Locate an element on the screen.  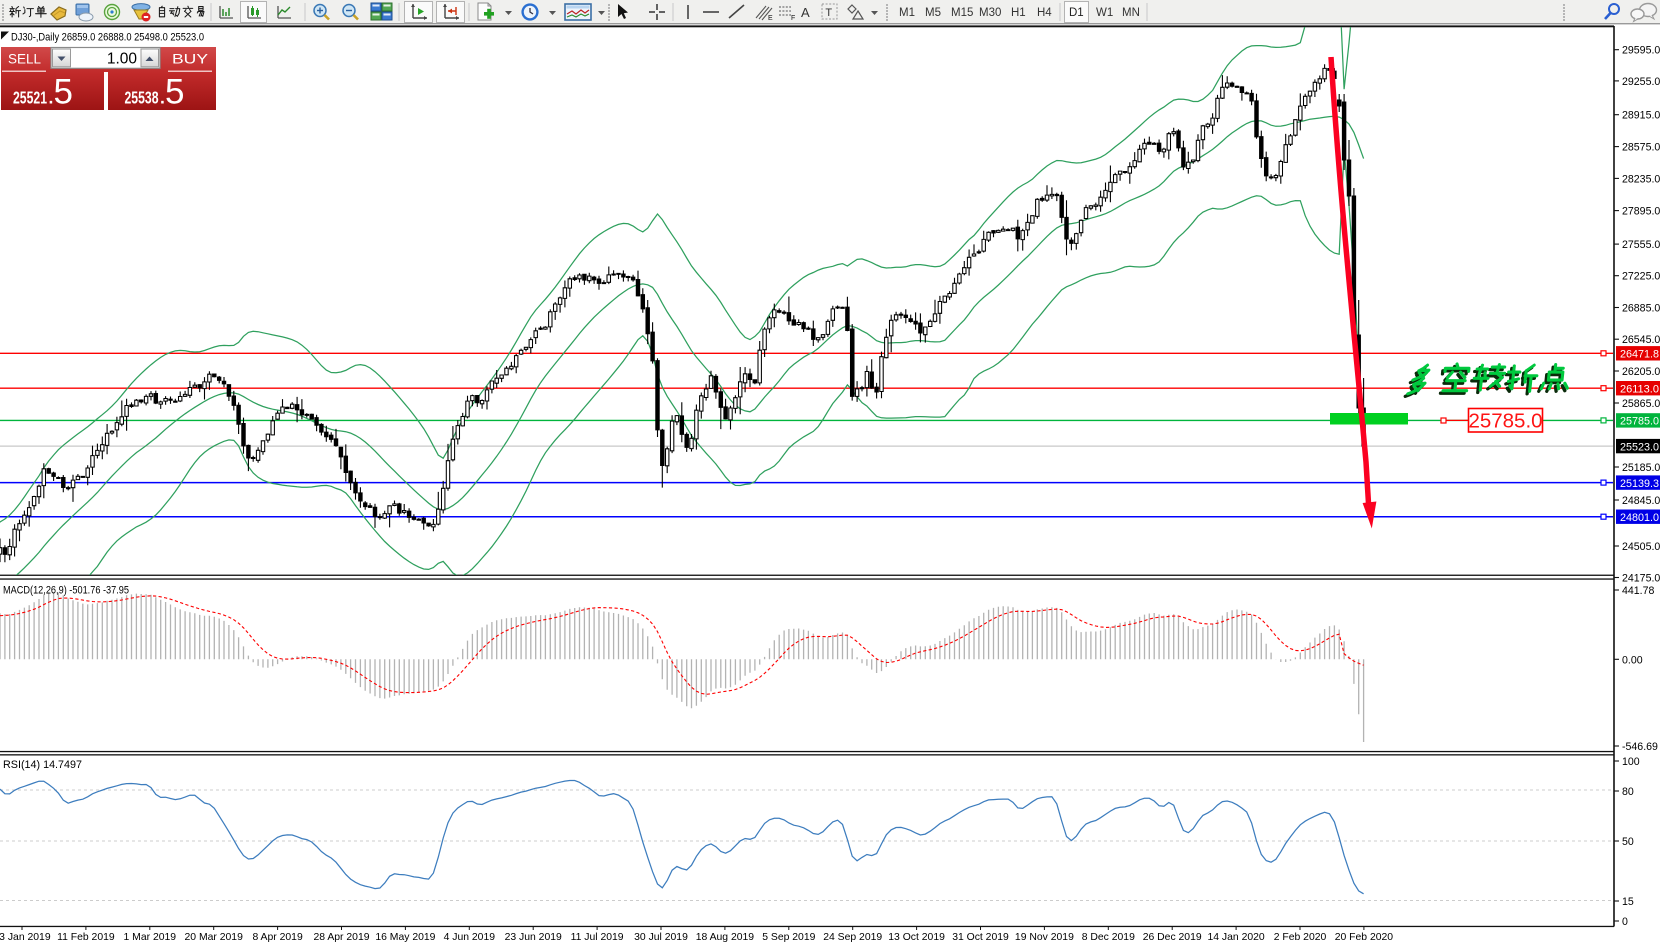
svg-text: W1 is located at coordinates (1104, 13).